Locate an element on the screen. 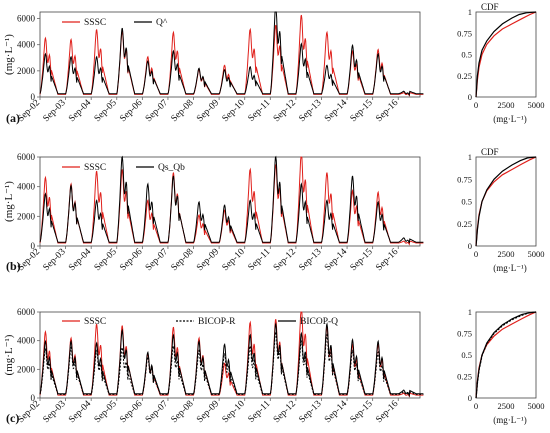  cdf-panel-b: 0 0.25 0.5 0.75 1 0 2500 5000(mg·L⁻¹) CDF is located at coordinates (500, 210).